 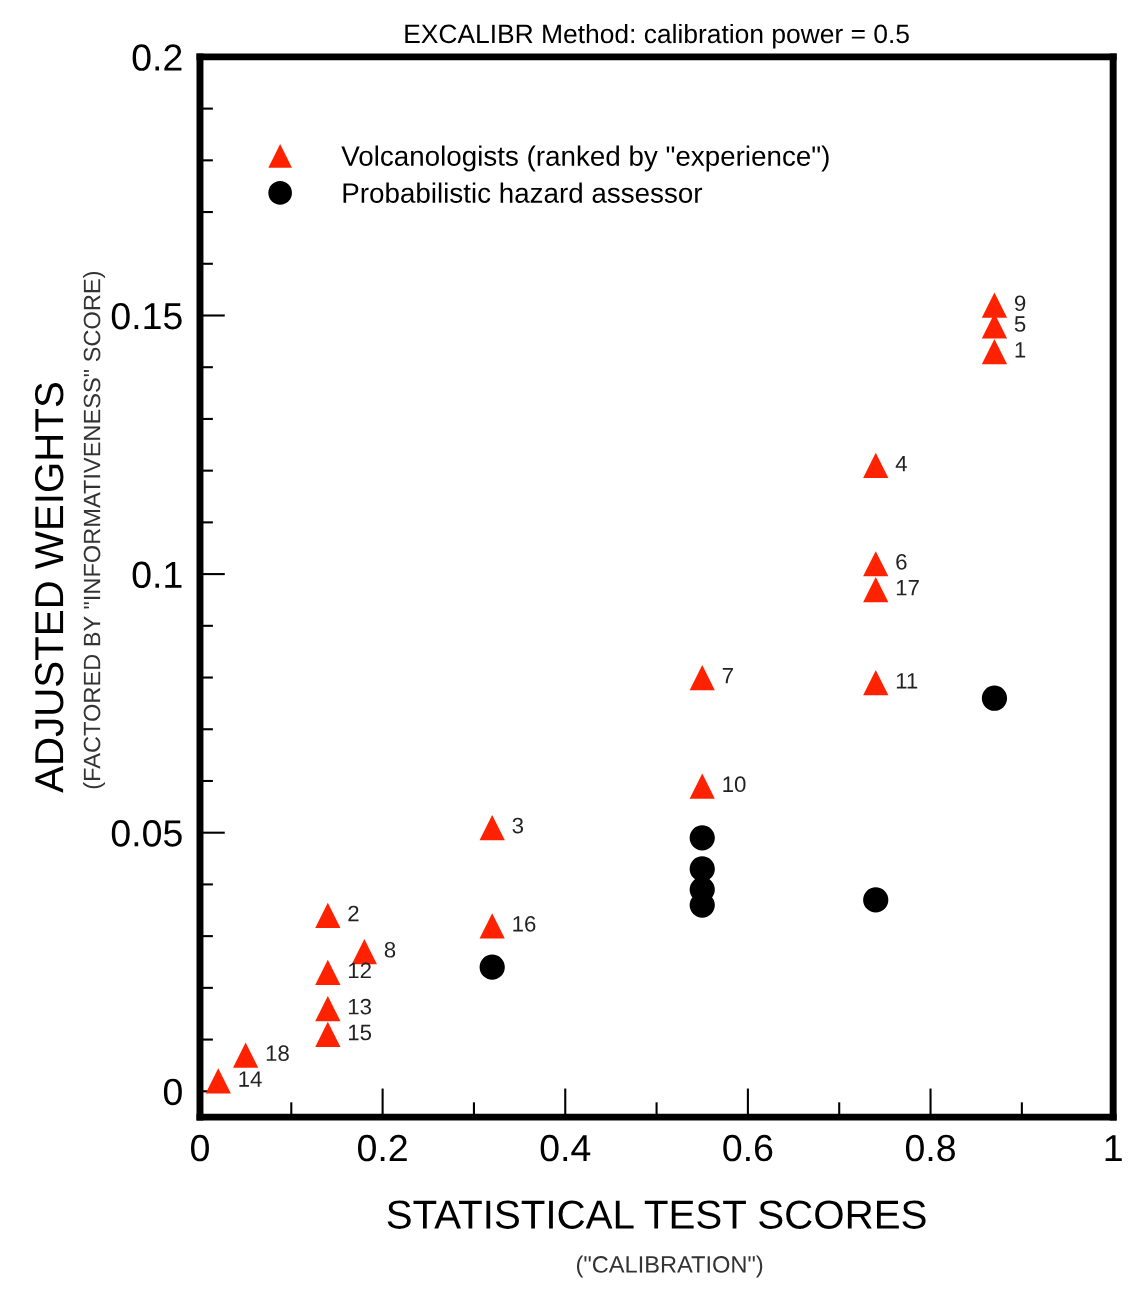 I want to click on text: ("CALIBRATION"), so click(x=669, y=1266).